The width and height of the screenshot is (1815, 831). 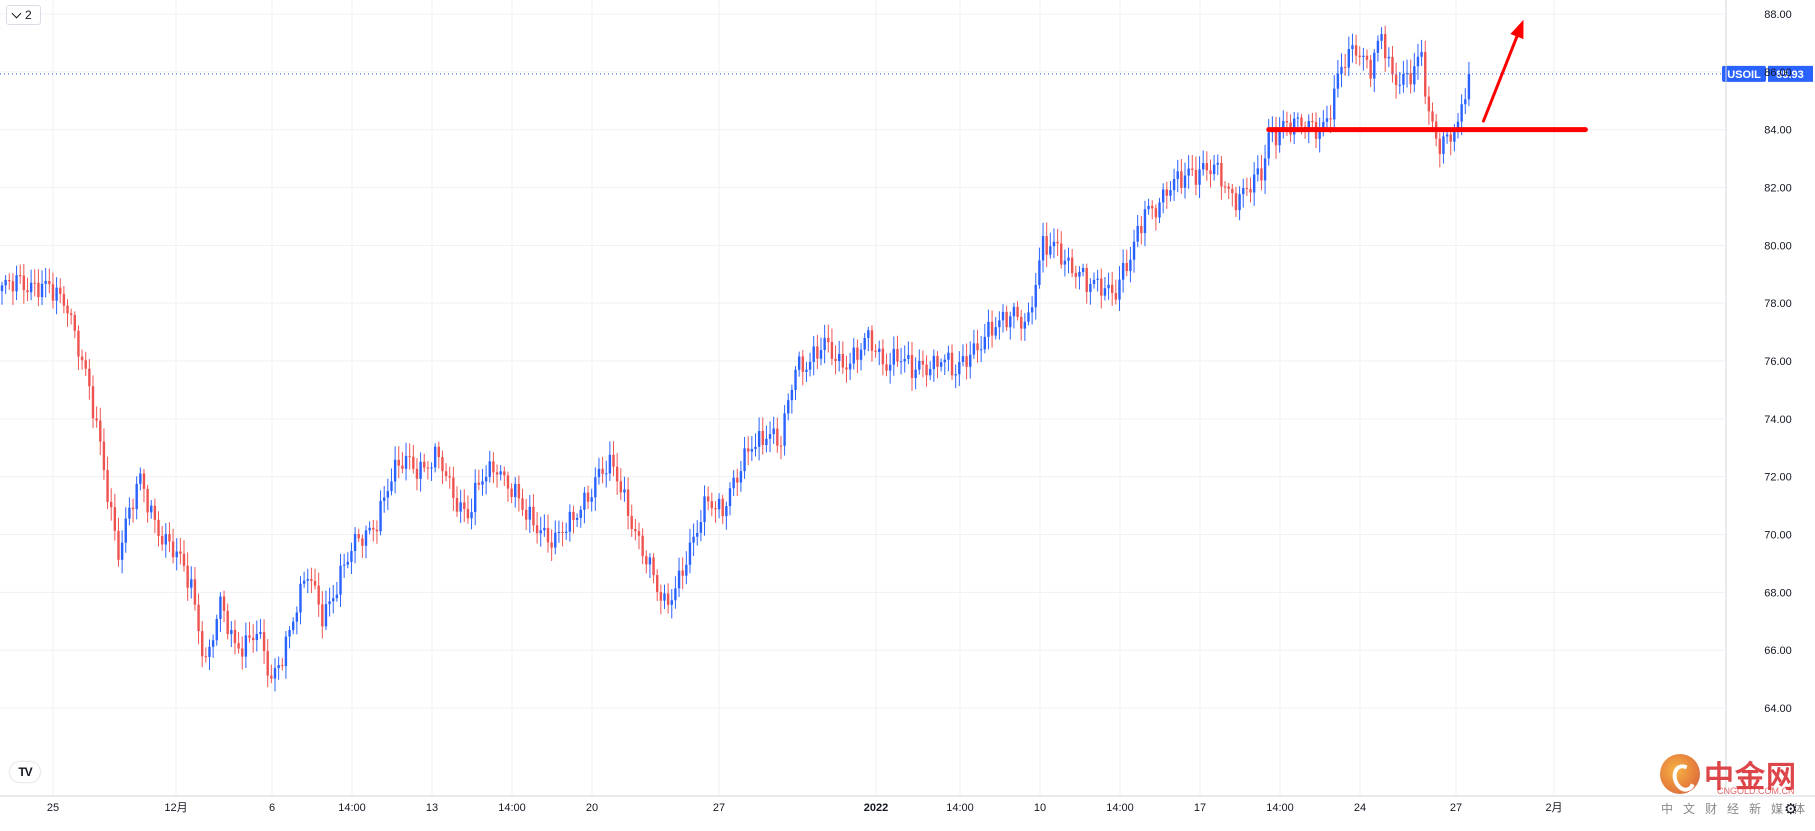 I want to click on x-tick-label: 27, so click(x=1456, y=808).